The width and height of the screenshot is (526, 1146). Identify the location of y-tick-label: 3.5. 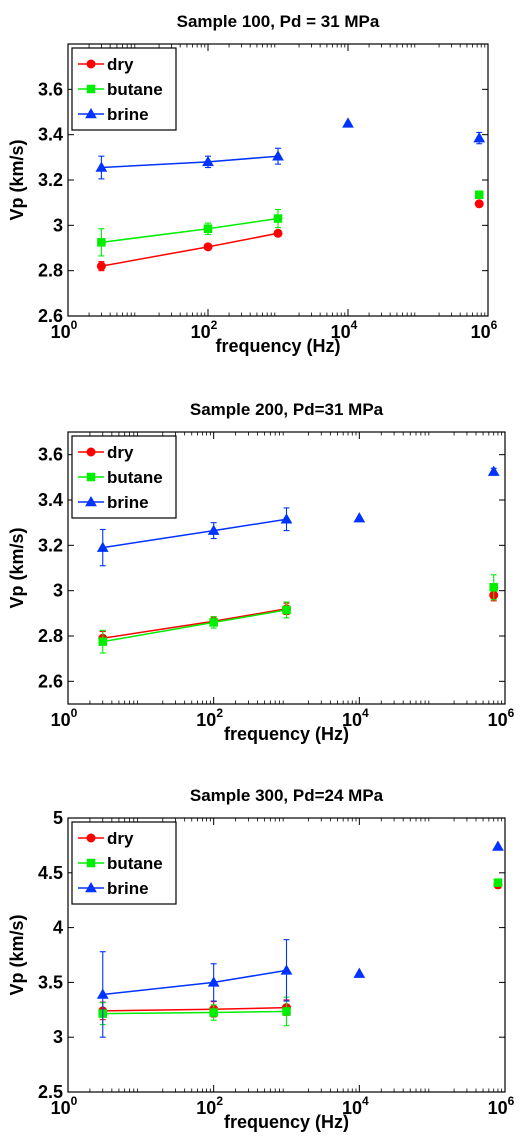
(50, 982).